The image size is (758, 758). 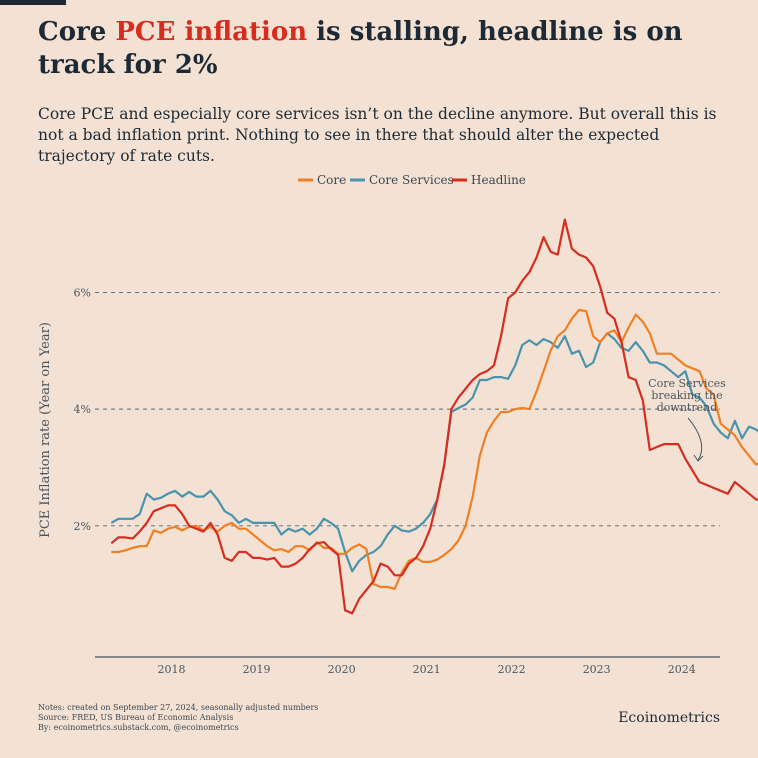 What do you see at coordinates (597, 669) in the screenshot?
I see `x-tick-label: 2023` at bounding box center [597, 669].